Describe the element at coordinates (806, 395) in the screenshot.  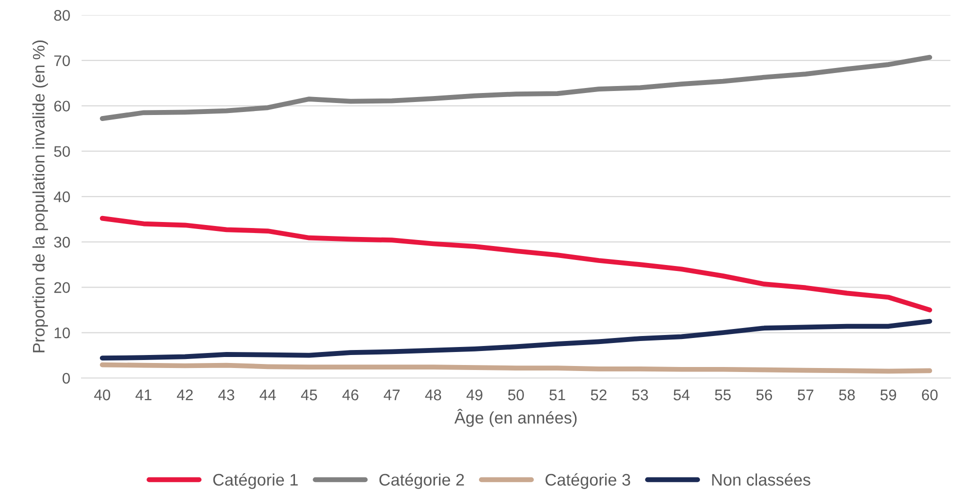
I see `x-tick-label: 57` at that location.